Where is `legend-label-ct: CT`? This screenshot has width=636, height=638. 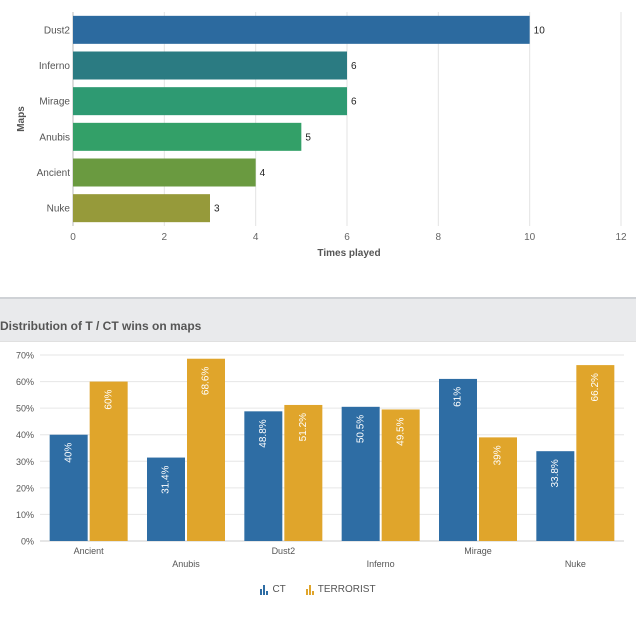 legend-label-ct: CT is located at coordinates (279, 589).